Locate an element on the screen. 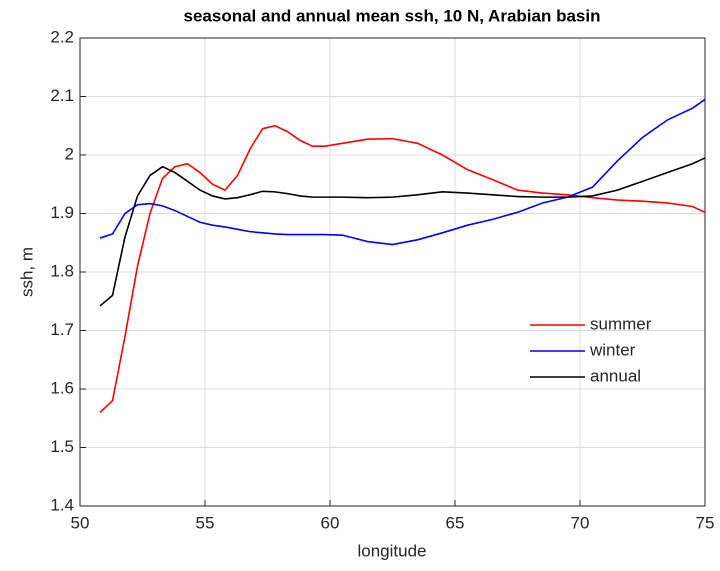  y-tick-label: 1.6 is located at coordinates (62, 387).